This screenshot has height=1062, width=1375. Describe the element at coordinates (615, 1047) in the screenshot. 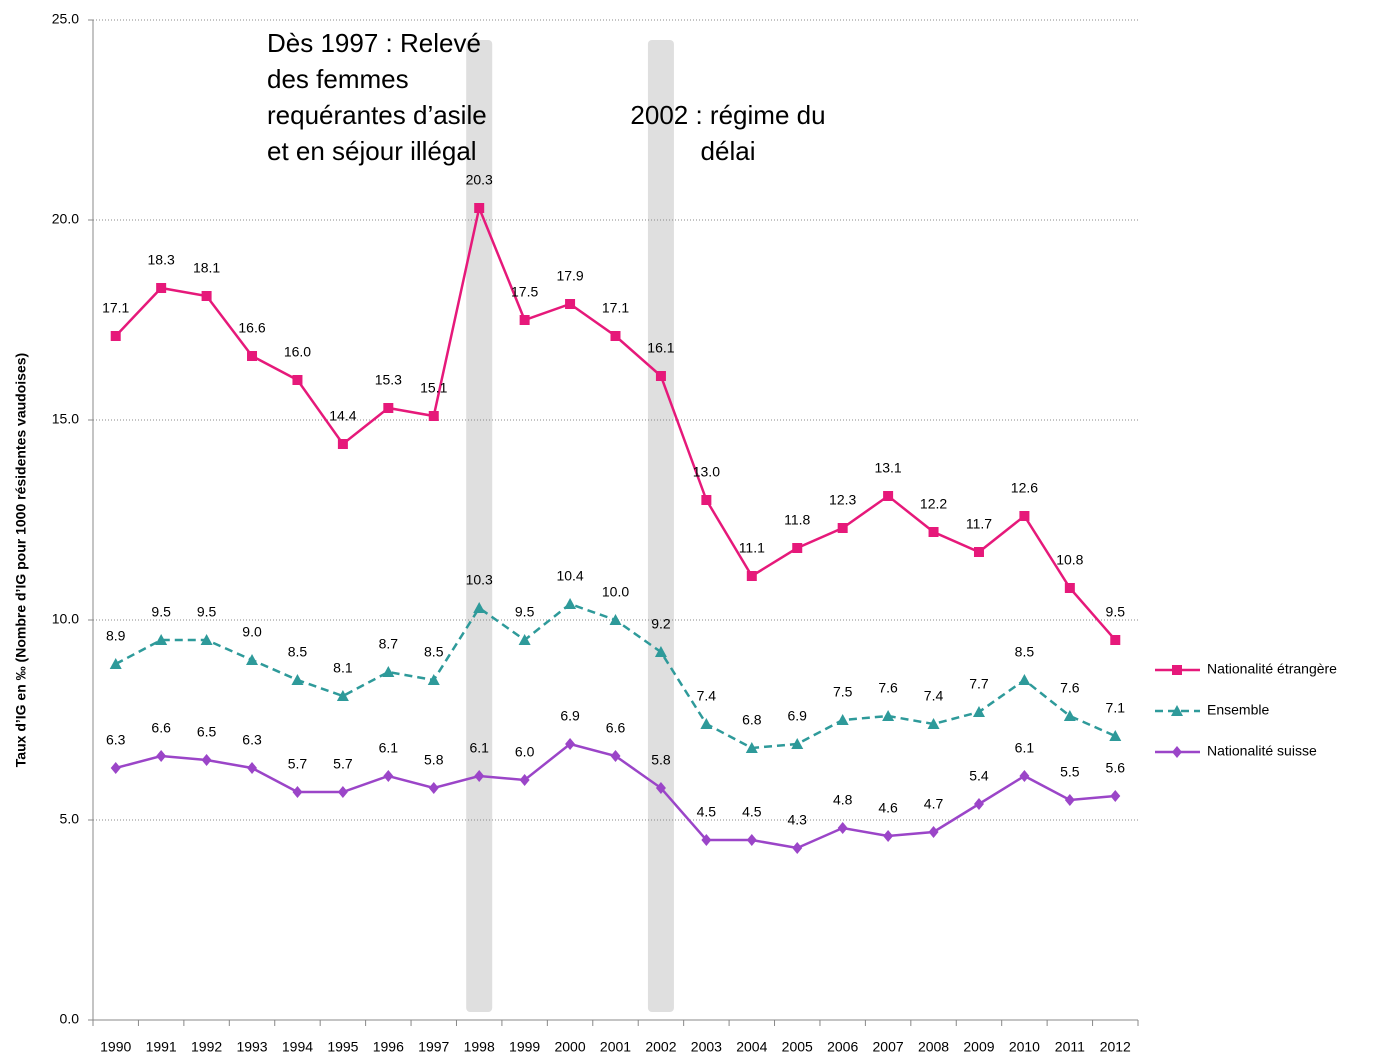

I see `x-tick-label: 2001` at that location.